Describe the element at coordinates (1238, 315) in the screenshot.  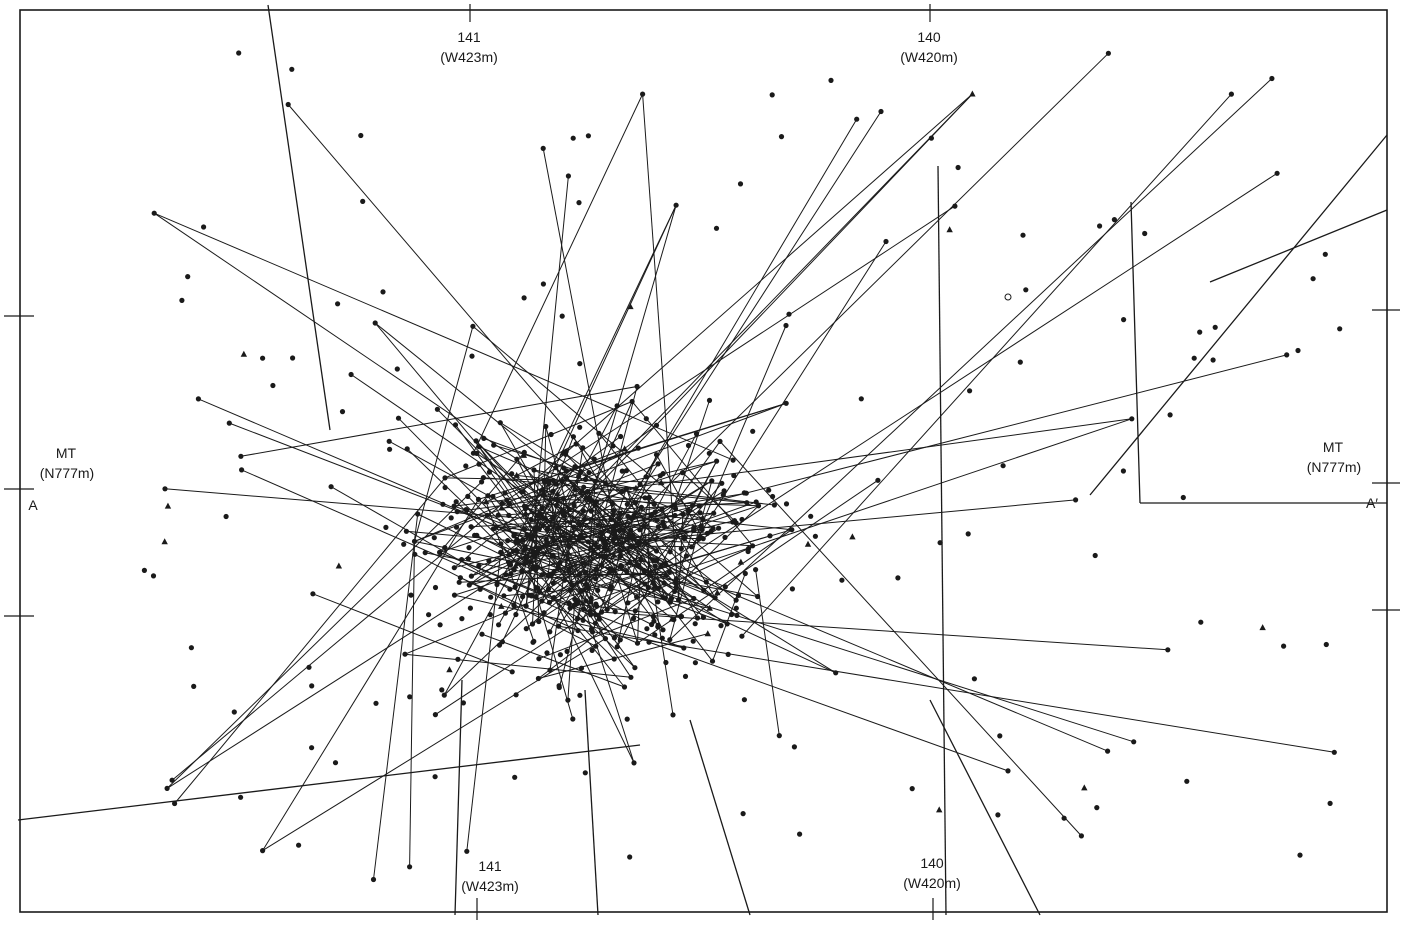
I see `right-upper-long-line` at that location.